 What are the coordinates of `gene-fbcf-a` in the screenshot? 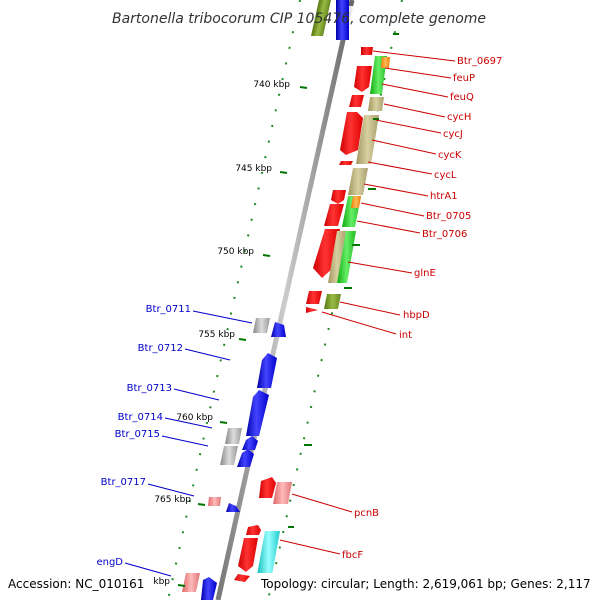 It's located at (253, 530).